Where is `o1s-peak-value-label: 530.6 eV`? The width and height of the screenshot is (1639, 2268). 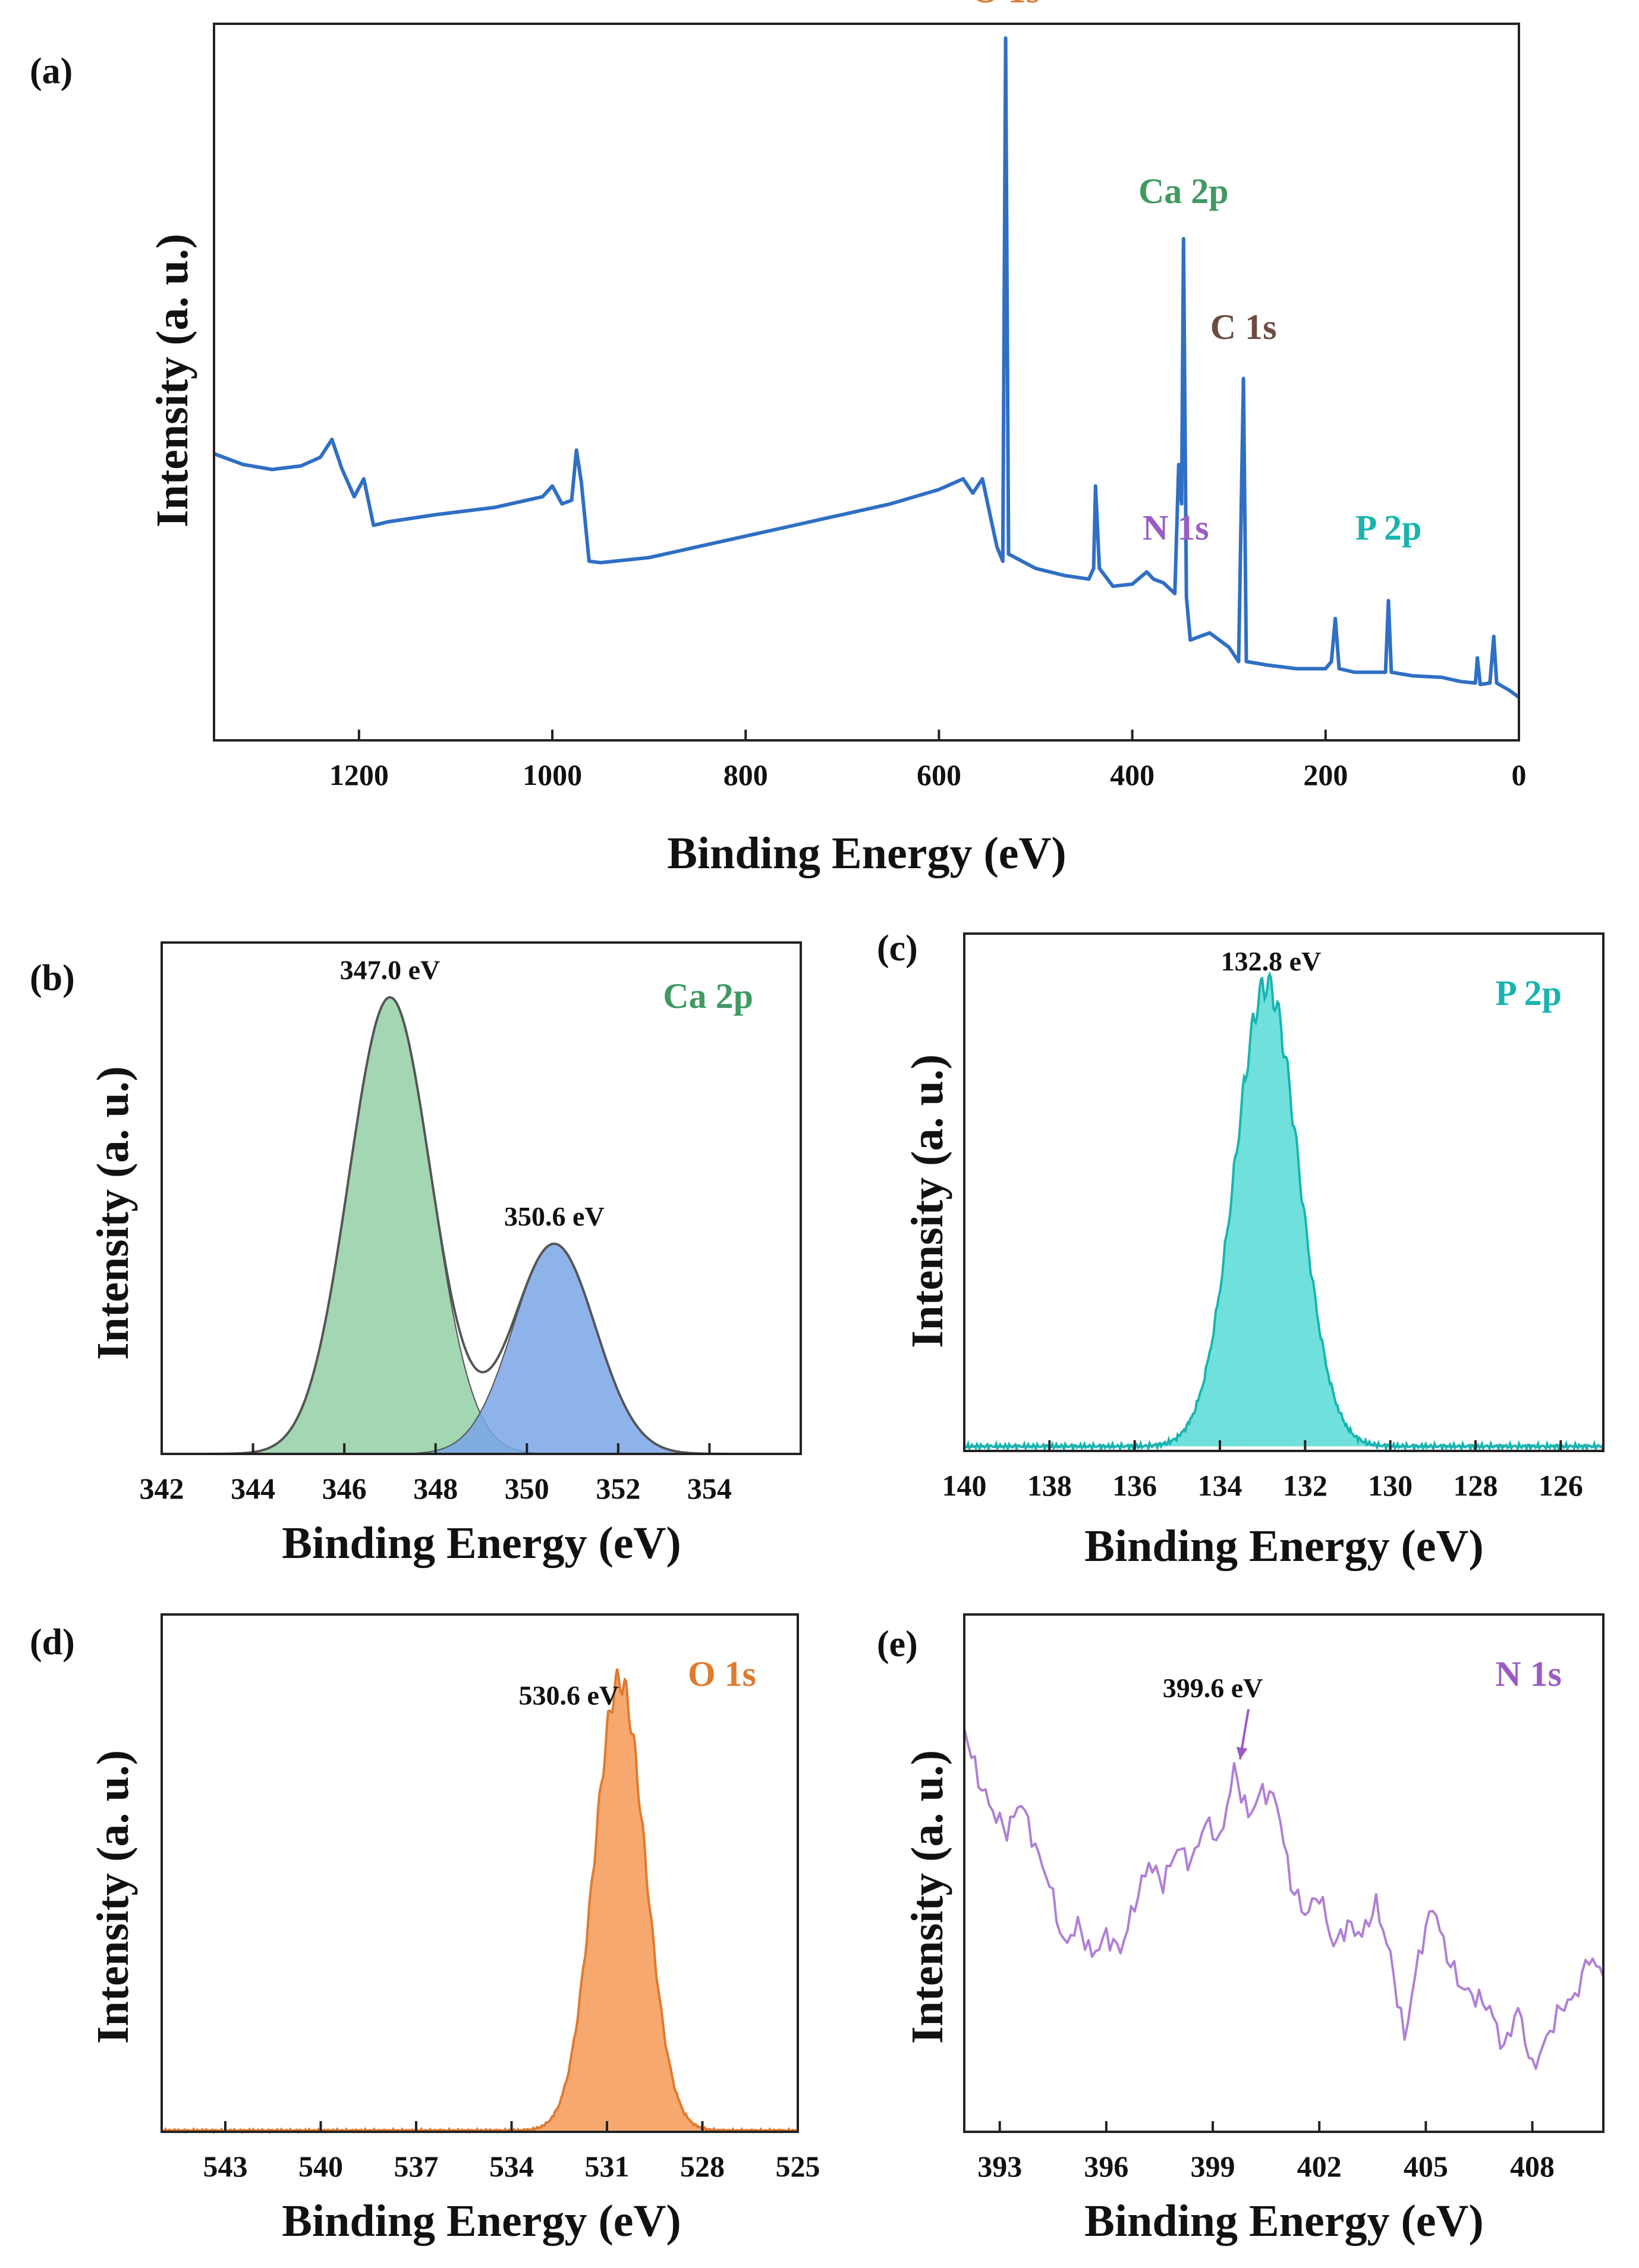
o1s-peak-value-label: 530.6 eV is located at coordinates (568, 1695).